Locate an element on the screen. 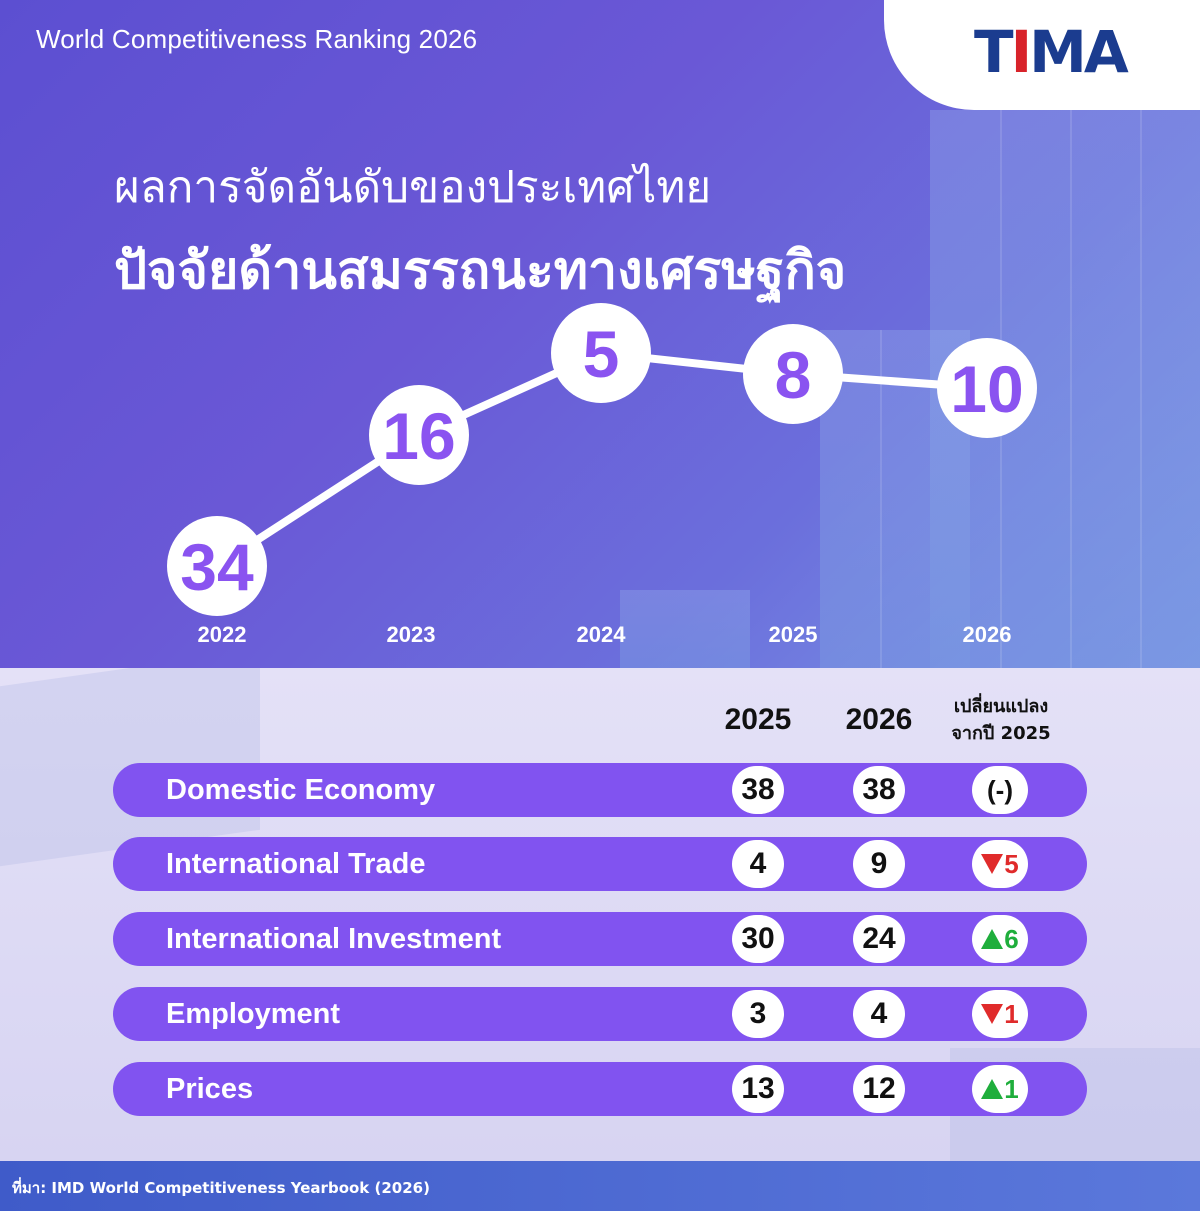 This screenshot has height=1211, width=1200. rank-change: (-) is located at coordinates (1000, 790).